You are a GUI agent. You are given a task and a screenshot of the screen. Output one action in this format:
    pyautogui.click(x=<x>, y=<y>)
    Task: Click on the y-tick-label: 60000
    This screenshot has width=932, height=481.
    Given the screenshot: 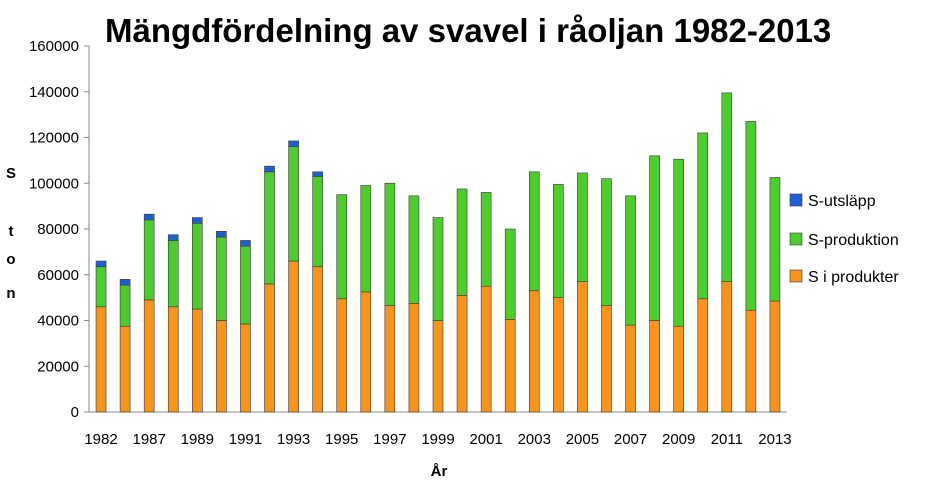 What is the action you would take?
    pyautogui.click(x=58, y=275)
    